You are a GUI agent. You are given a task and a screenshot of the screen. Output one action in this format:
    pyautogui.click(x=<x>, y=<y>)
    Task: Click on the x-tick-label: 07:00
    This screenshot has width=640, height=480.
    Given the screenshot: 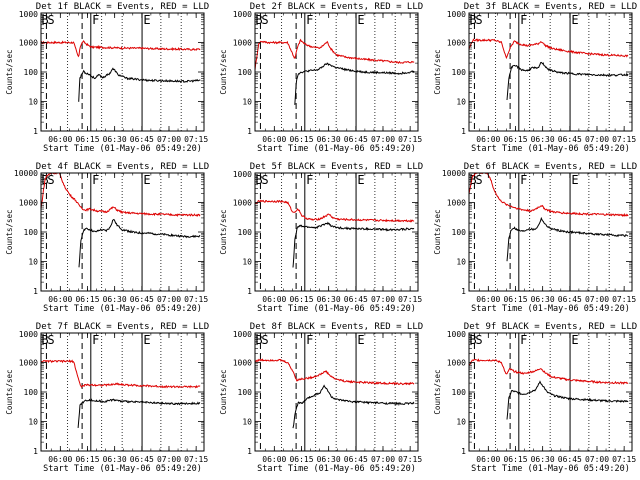 What is the action you would take?
    pyautogui.click(x=383, y=459)
    